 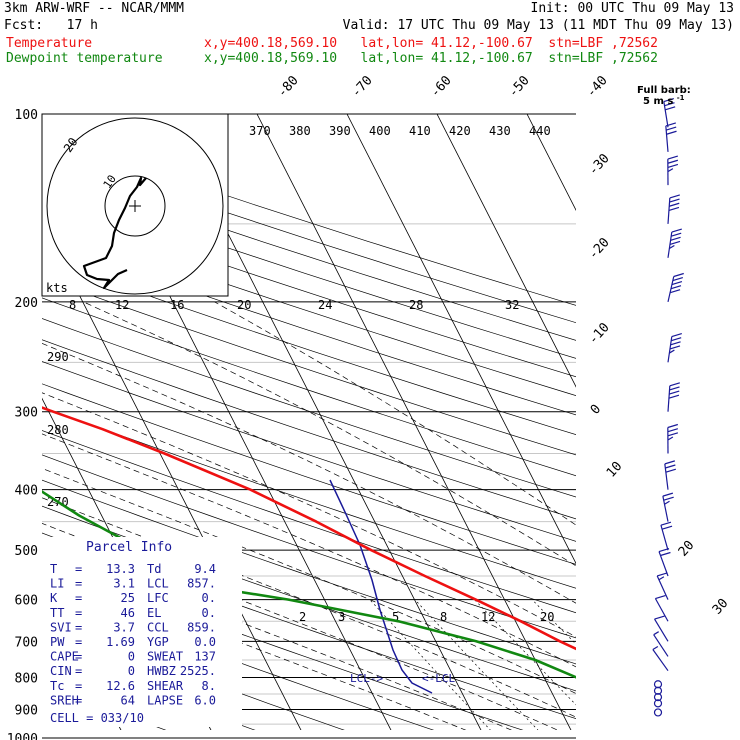 What do you see at coordinates (395, 413) in the screenshot?
I see `moist-adiabat-line` at bounding box center [395, 413].